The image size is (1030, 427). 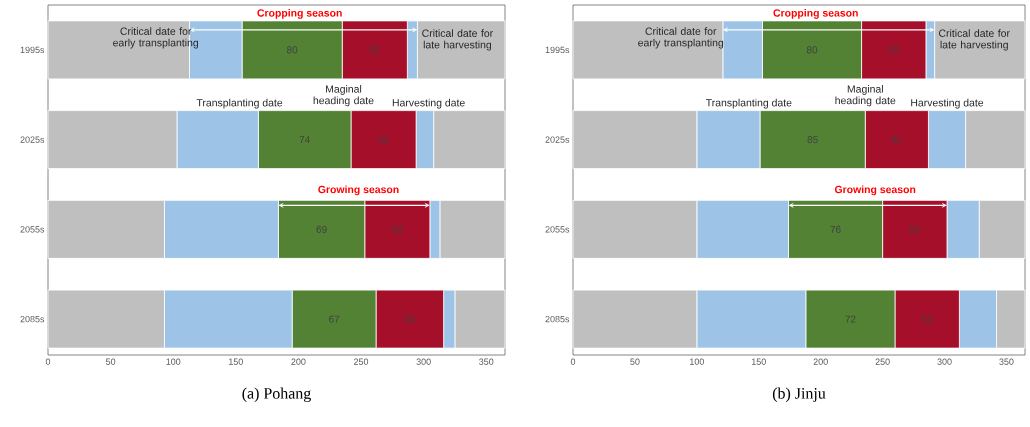 What do you see at coordinates (334, 319) in the screenshot?
I see `data-label: 67` at bounding box center [334, 319].